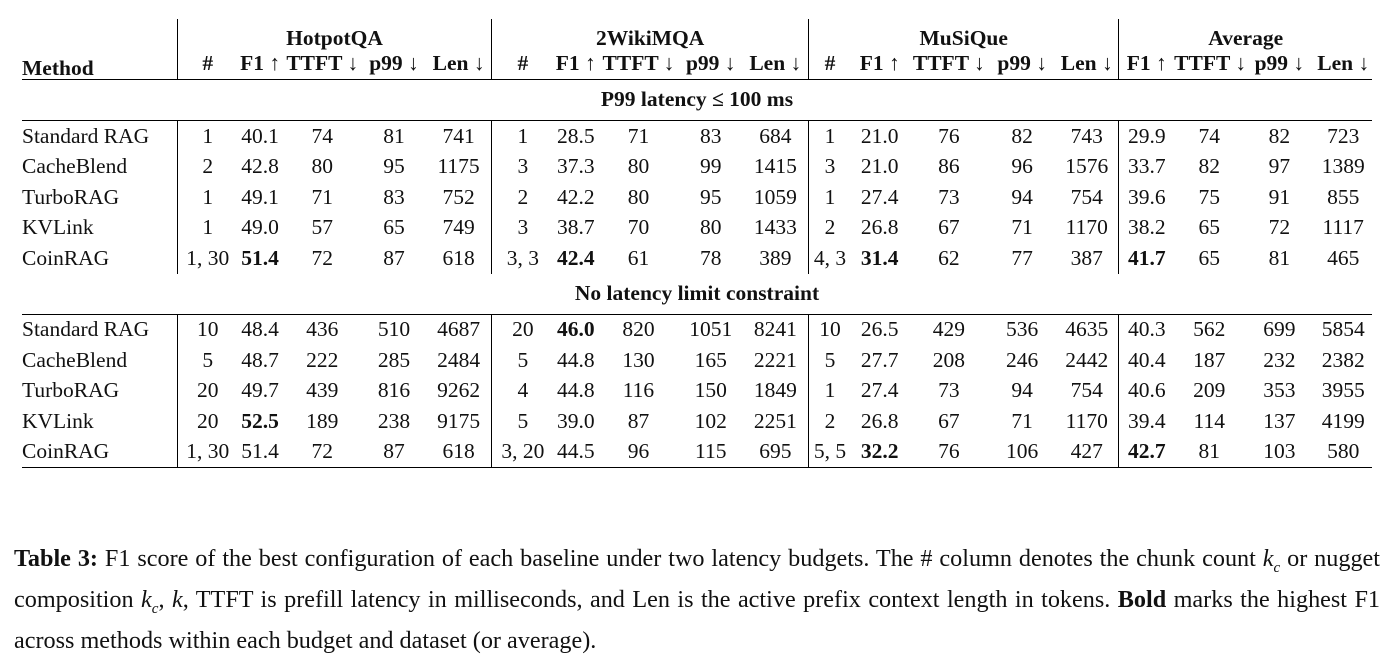 This screenshot has height=662, width=1394. I want to click on section-title: No latency limit constraint, so click(697, 294).